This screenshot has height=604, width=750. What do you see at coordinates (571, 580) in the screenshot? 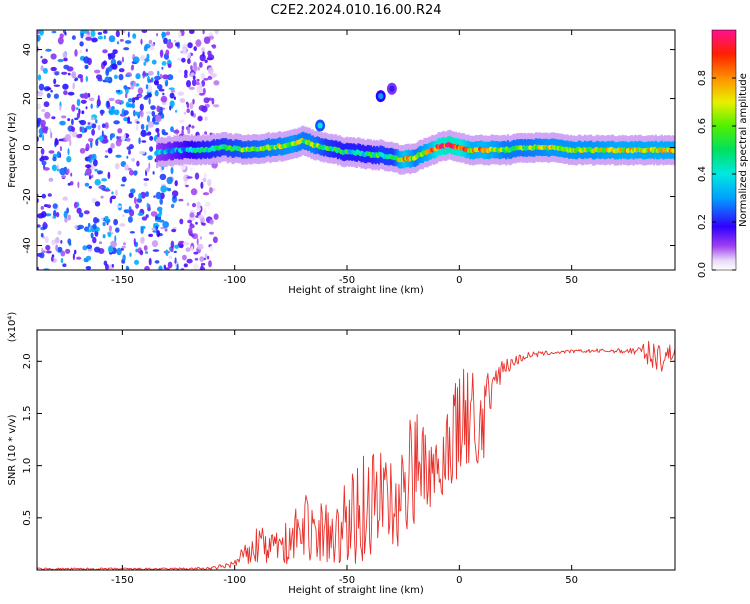
I see `x-tick-label: 50` at bounding box center [571, 580].